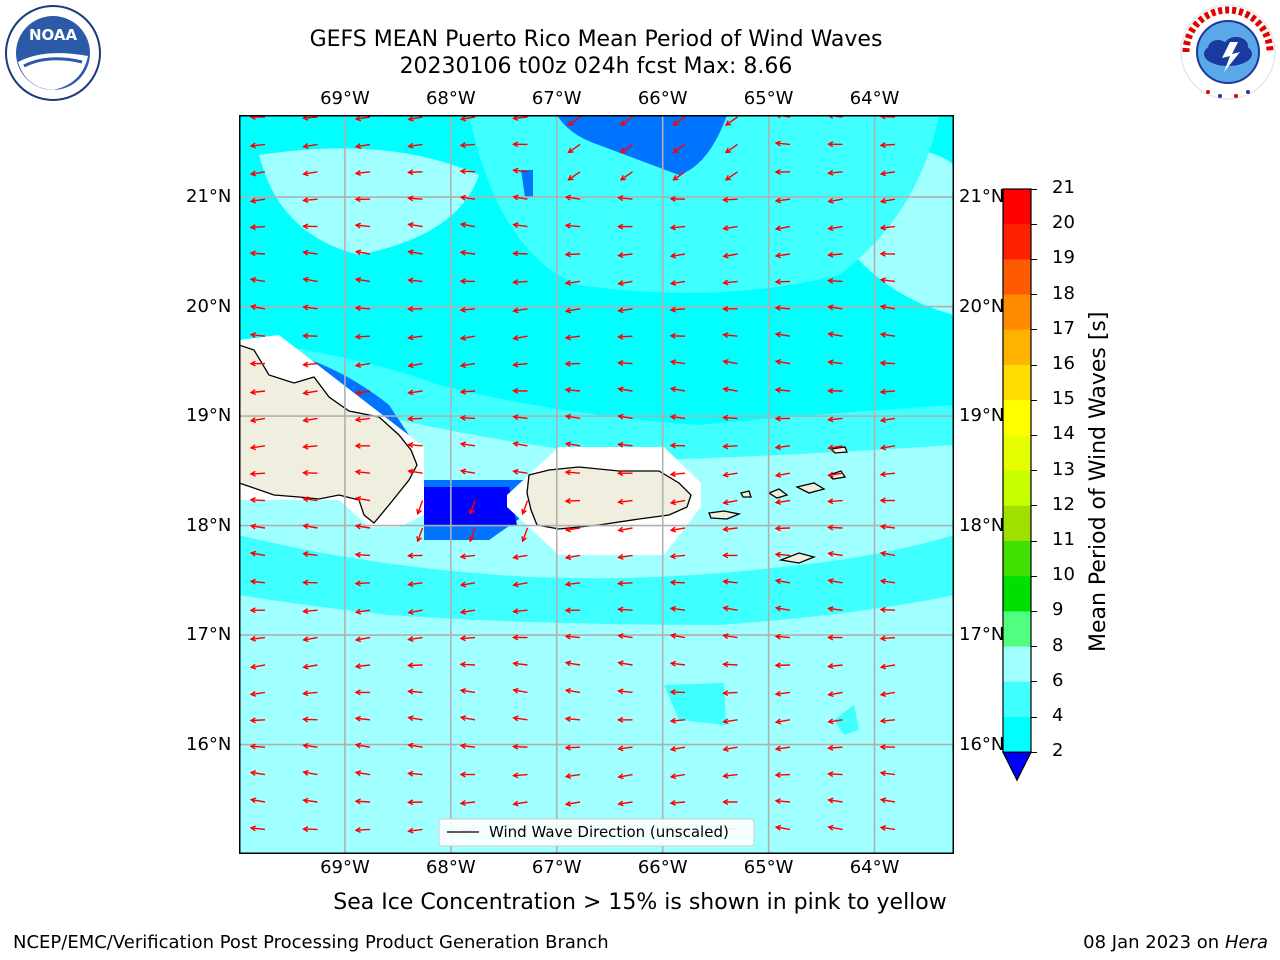 Image resolution: width=1280 pixels, height=960 pixels. I want to click on footer-date-text: 08 Jan 2023 on, so click(1151, 942).